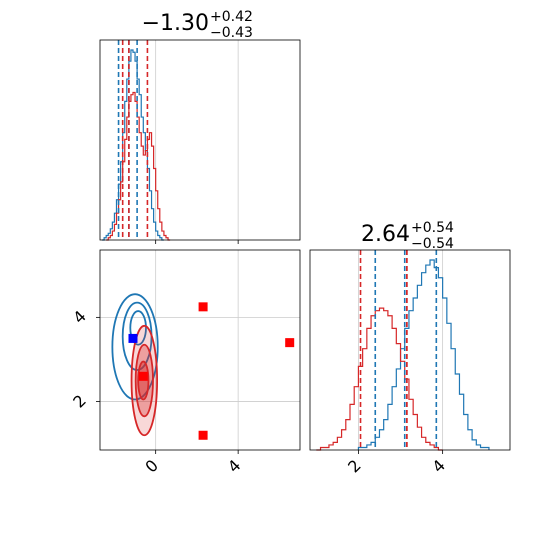 The image size is (550, 550). Describe the element at coordinates (175, 23) in the screenshot. I see `title-param1-median: −1.30` at that location.